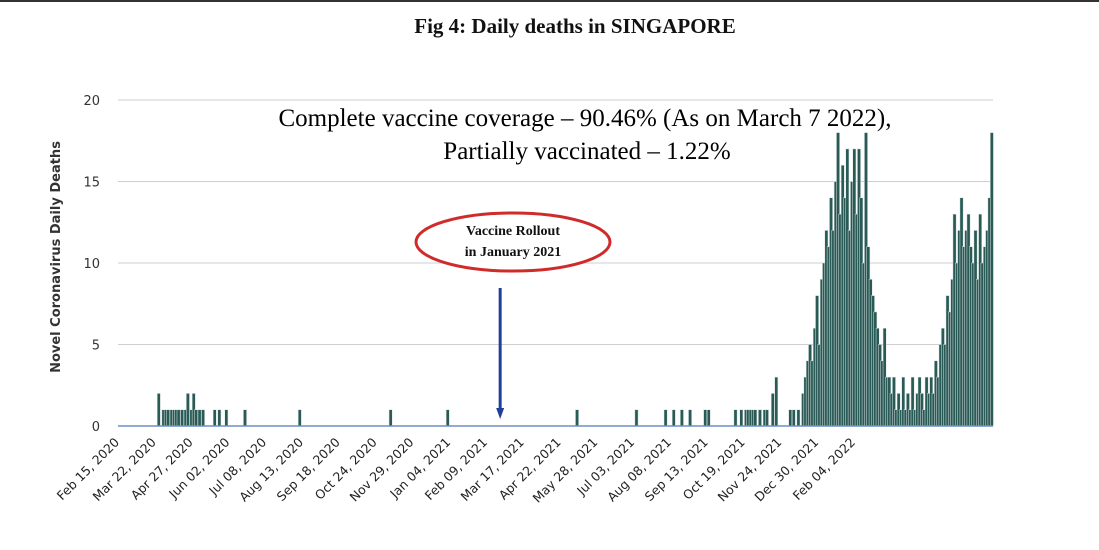  I want to click on y-tick-label: 0, so click(96, 427).